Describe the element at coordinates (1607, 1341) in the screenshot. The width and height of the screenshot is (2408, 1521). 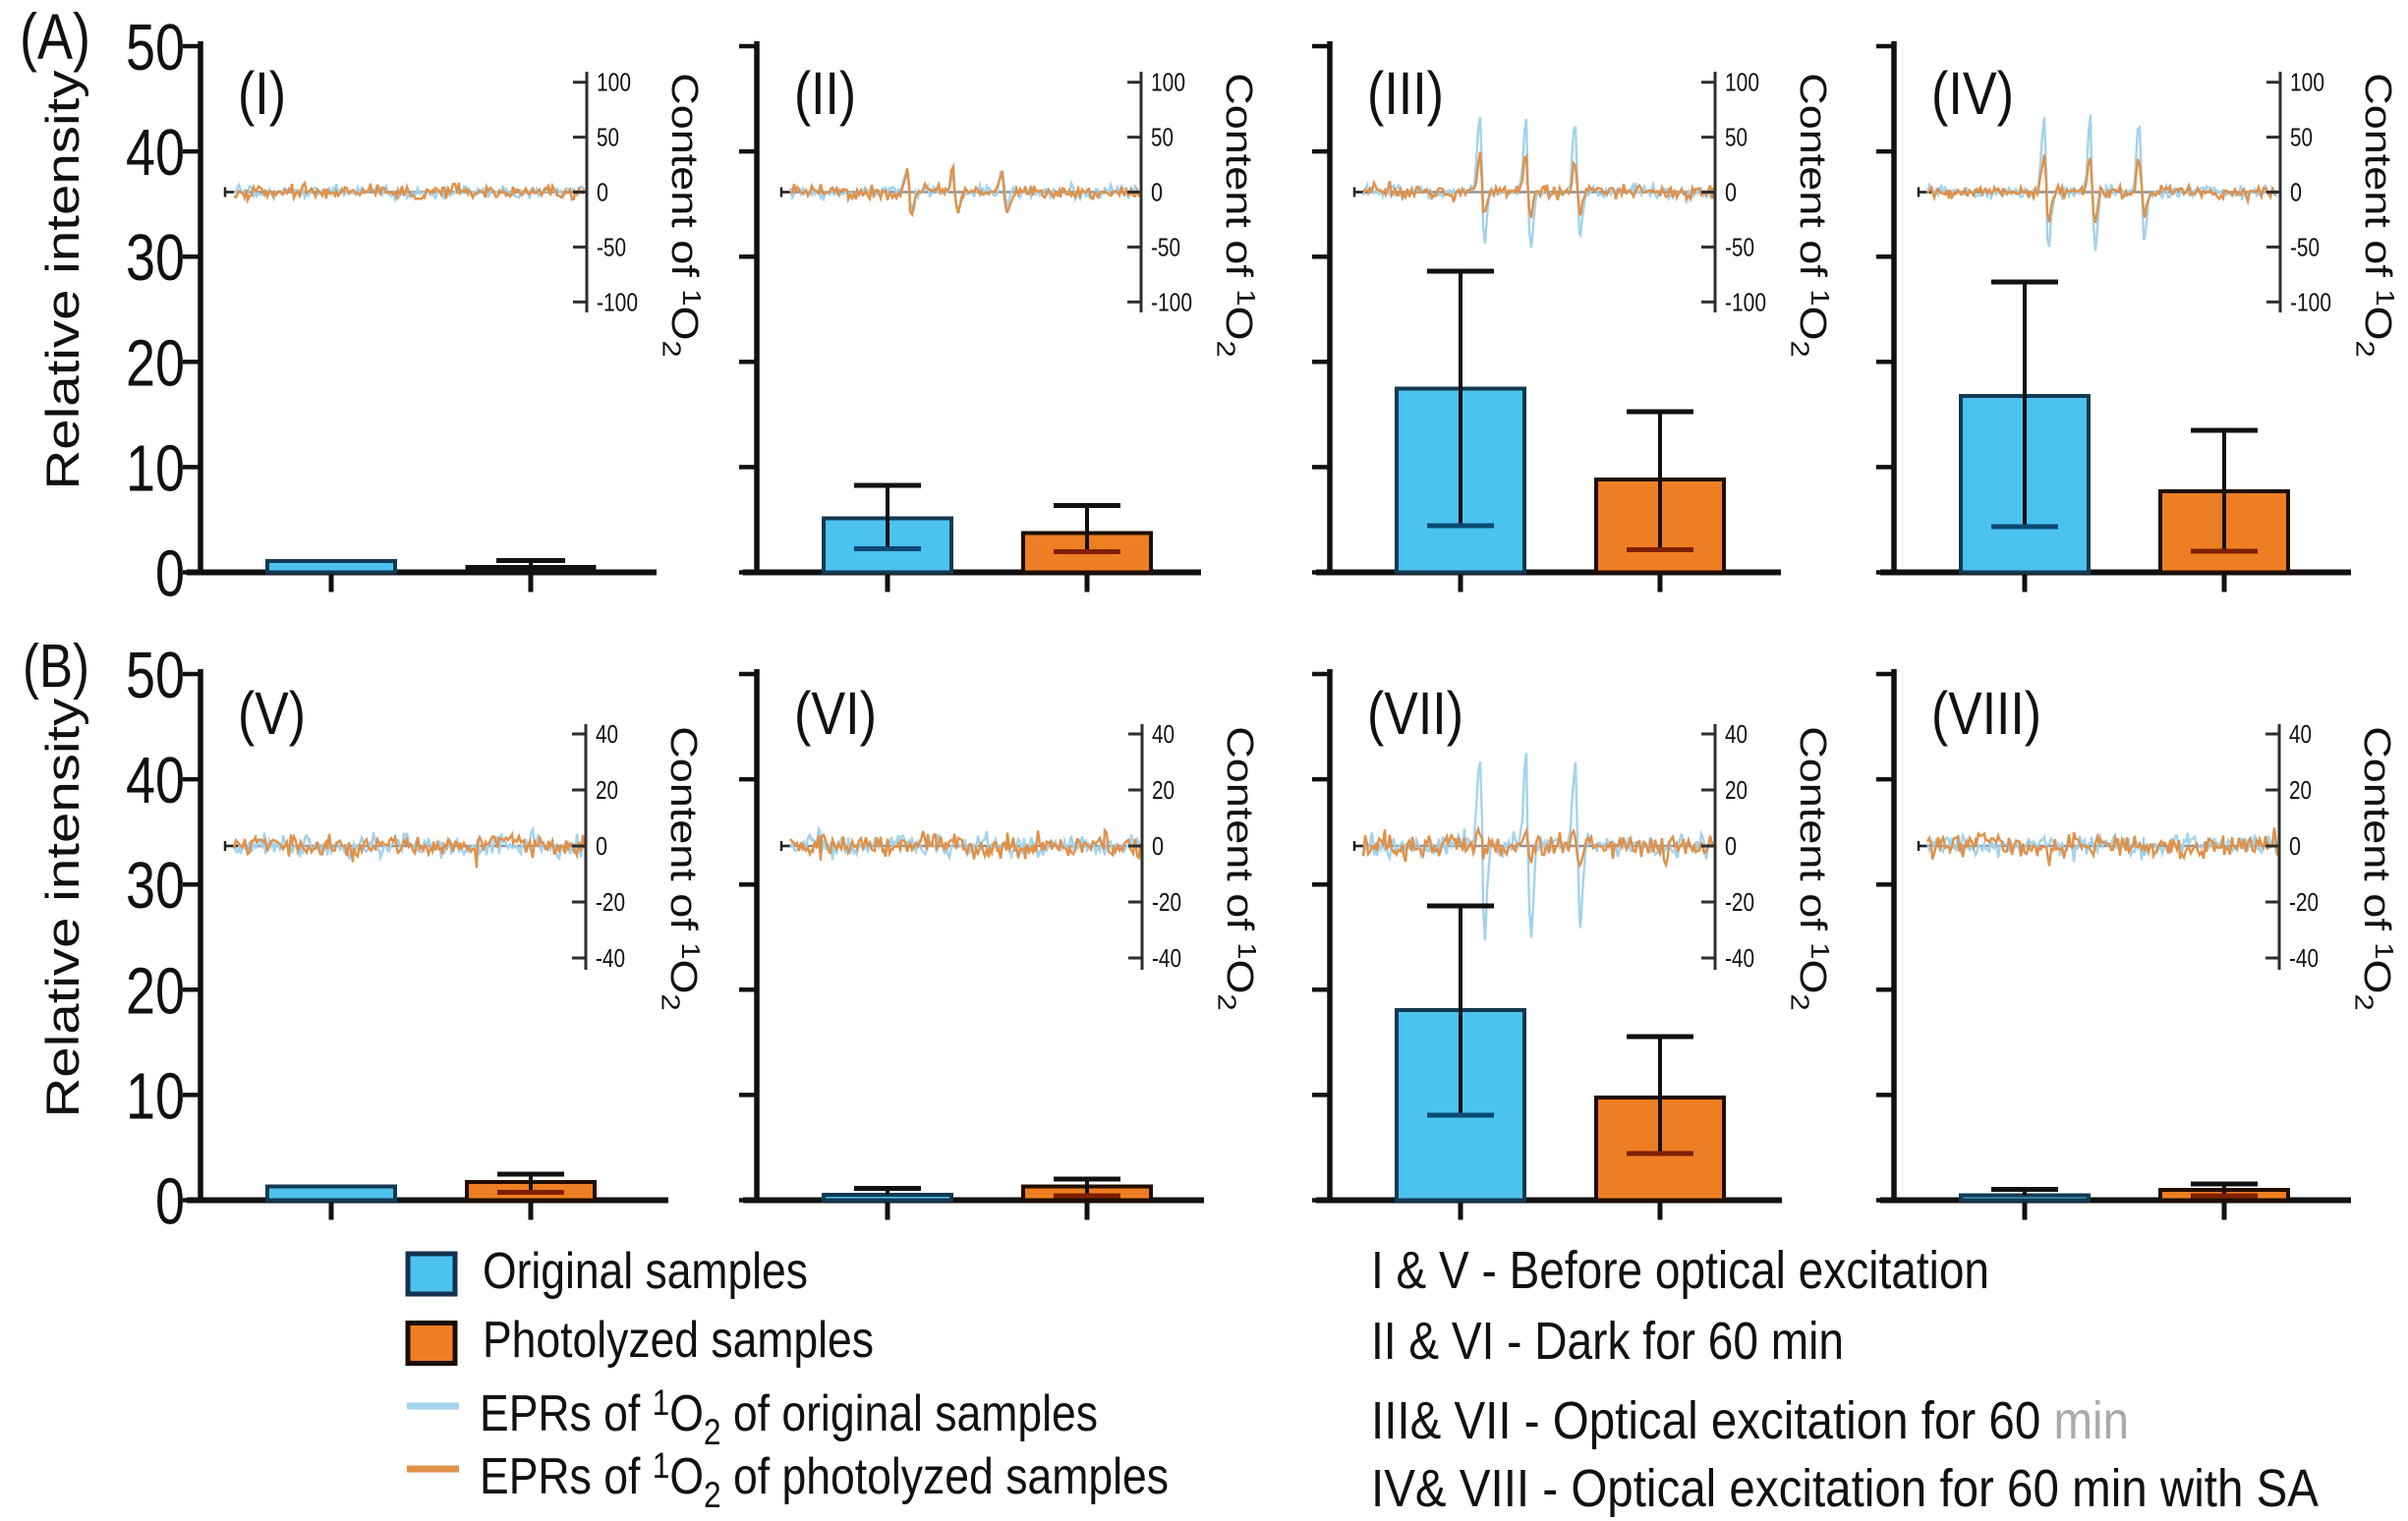
I see `svg-text: II & VI - Dark for 60 min` at that location.